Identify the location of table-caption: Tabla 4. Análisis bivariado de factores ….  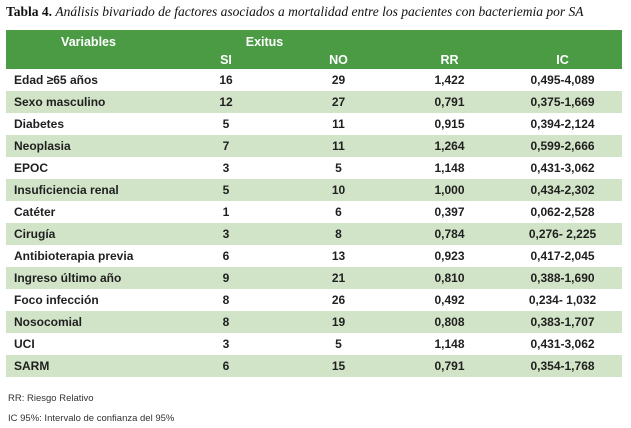
(315, 11).